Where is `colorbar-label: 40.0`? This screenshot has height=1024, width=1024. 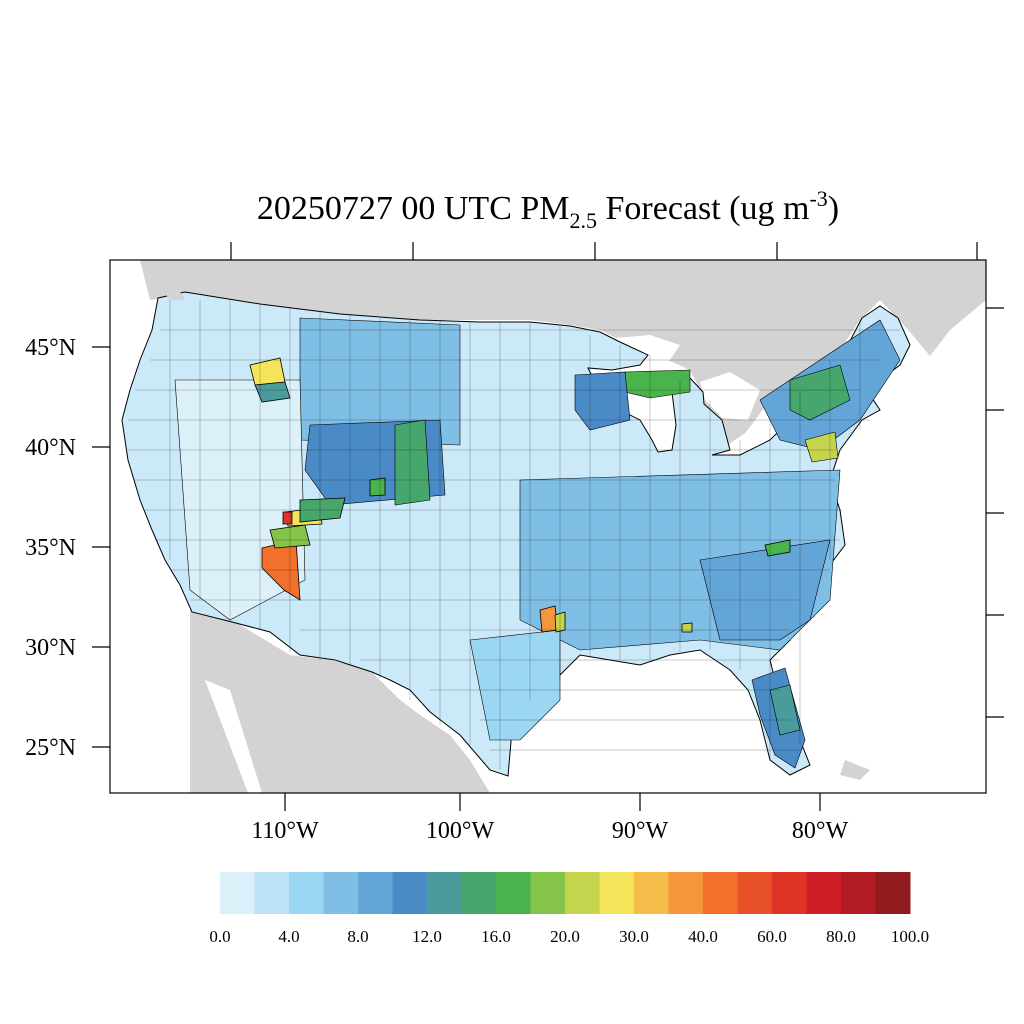 colorbar-label: 40.0 is located at coordinates (703, 936).